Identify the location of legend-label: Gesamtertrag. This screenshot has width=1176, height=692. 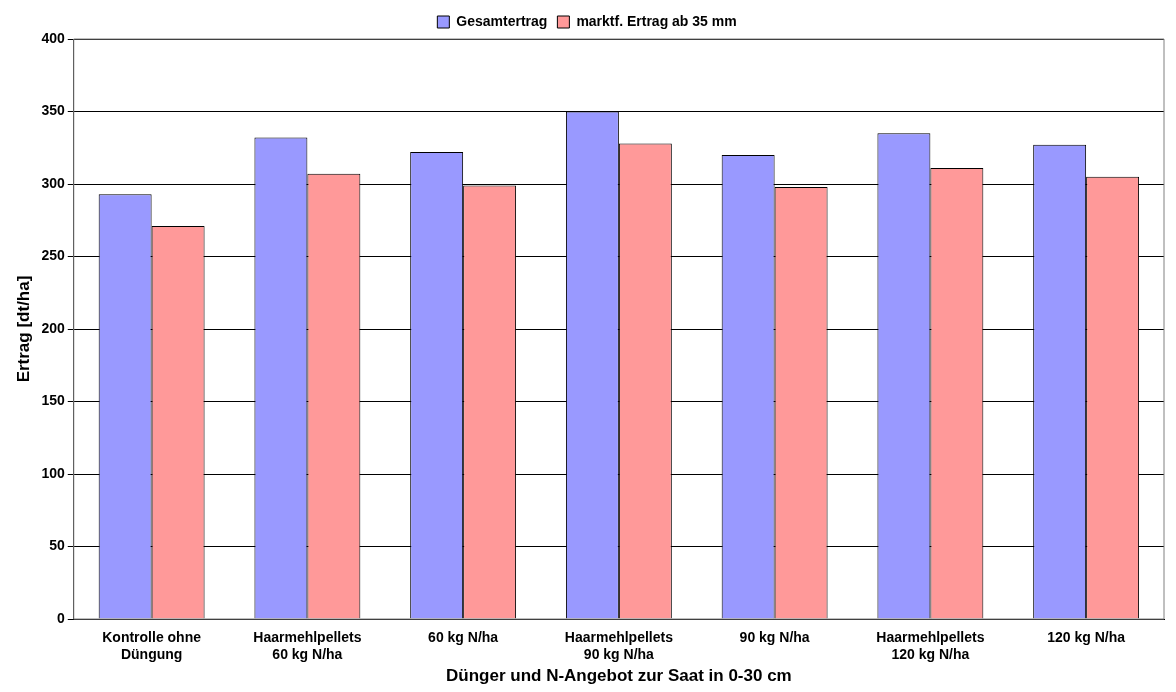
(502, 20).